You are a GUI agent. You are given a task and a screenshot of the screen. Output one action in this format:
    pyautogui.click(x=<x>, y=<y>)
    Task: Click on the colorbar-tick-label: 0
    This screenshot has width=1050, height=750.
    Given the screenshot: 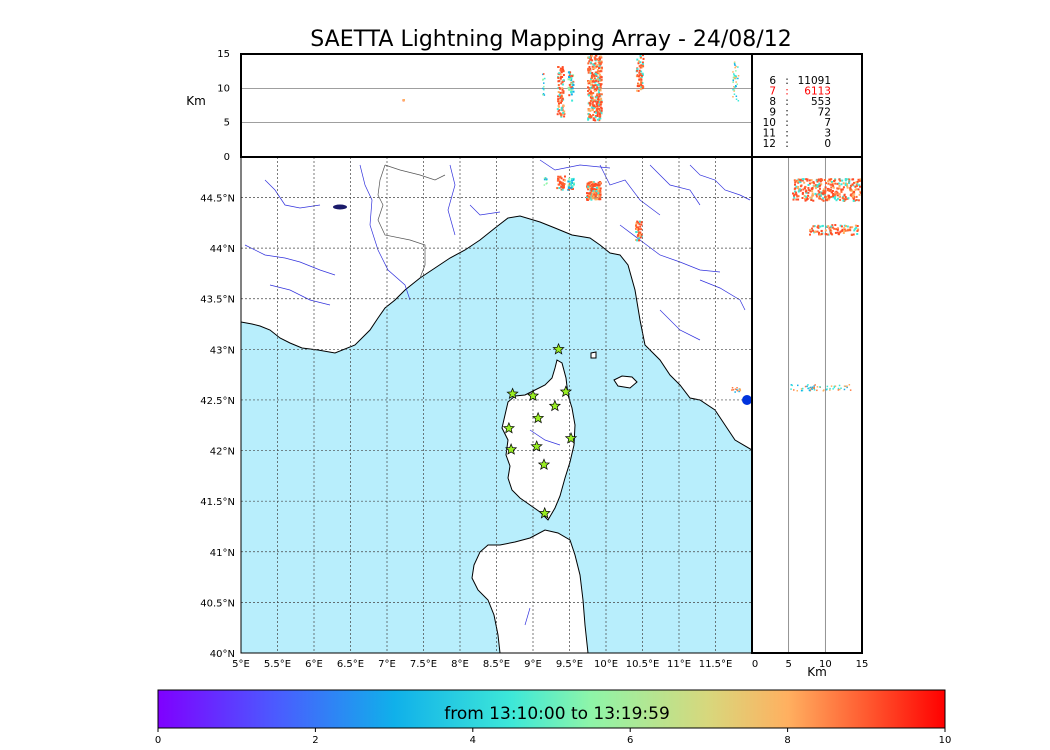 What is the action you would take?
    pyautogui.click(x=158, y=740)
    